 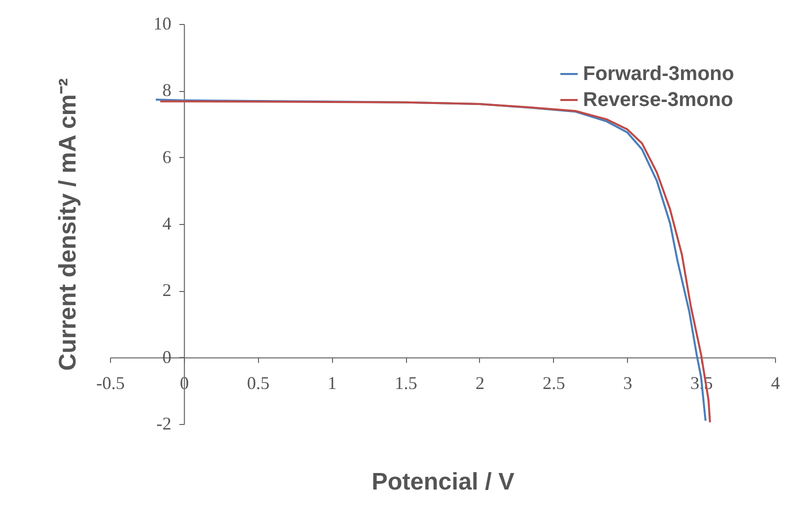 I want to click on x-tick-label: -0.5, so click(x=110, y=382).